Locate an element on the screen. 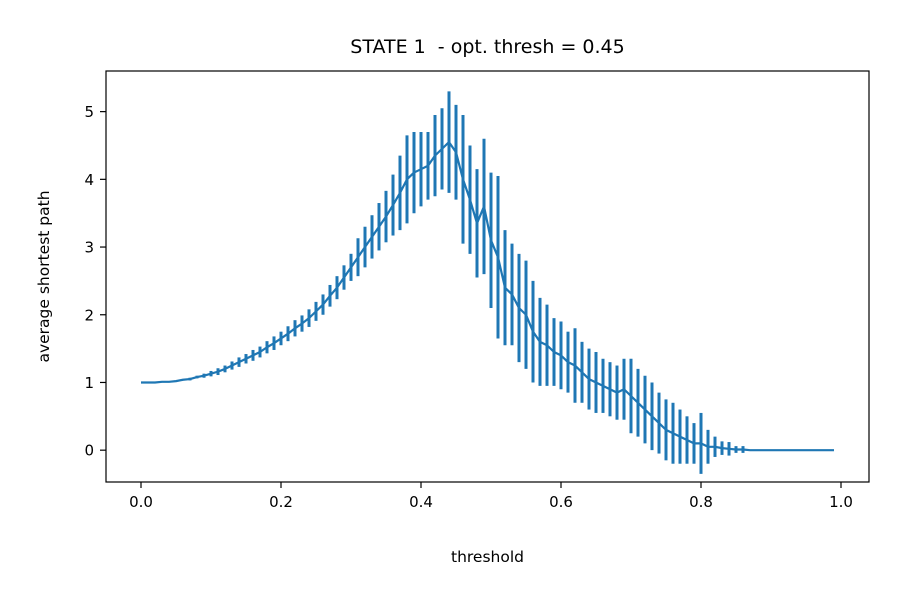 This screenshot has width=900, height=600. chart-title: STATE 1 - opt. thresh = 0.45 is located at coordinates (487, 47).